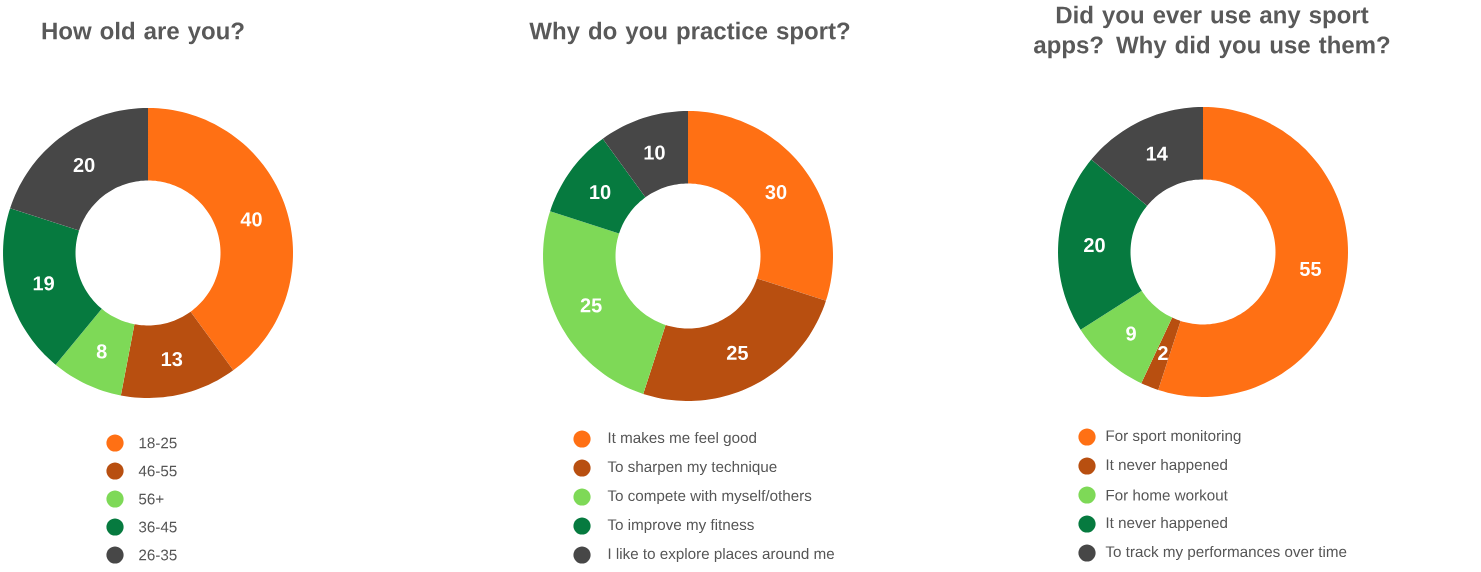  Describe the element at coordinates (172, 359) in the screenshot. I see `data-label: 13` at that location.